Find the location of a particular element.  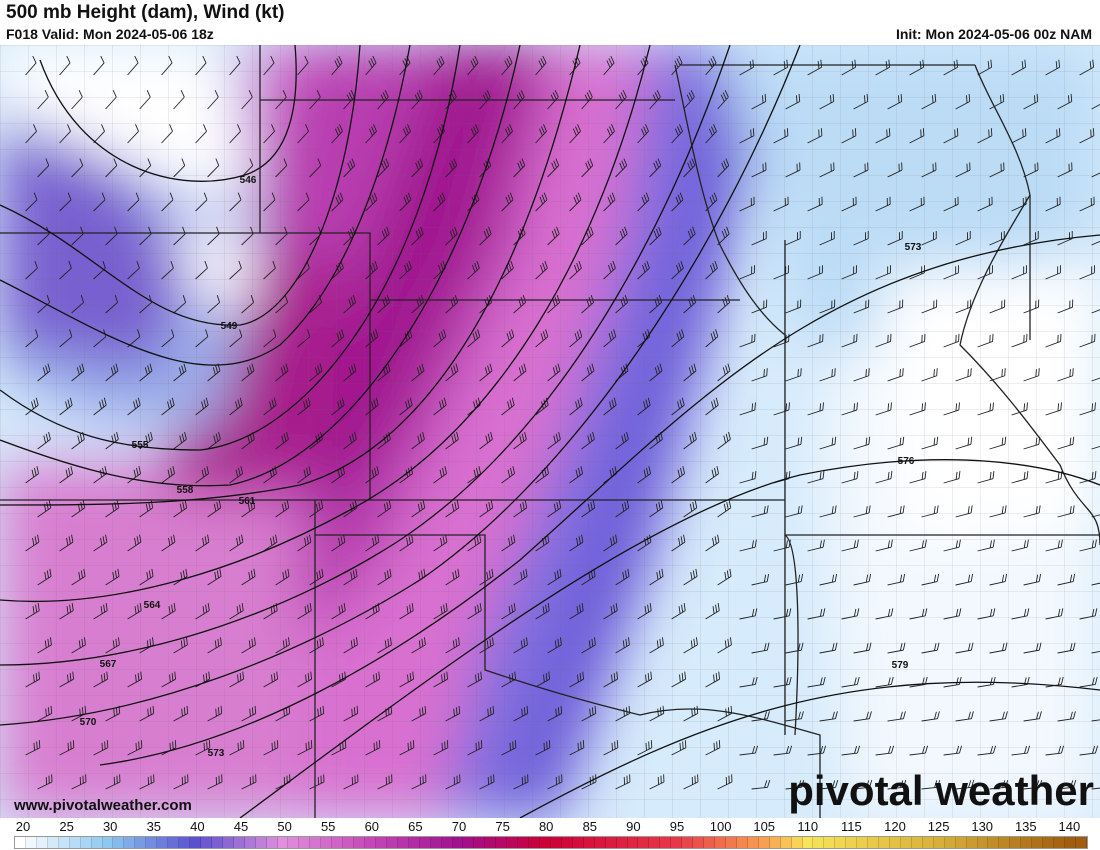

colorbar-tick: 75 is located at coordinates (502, 826).